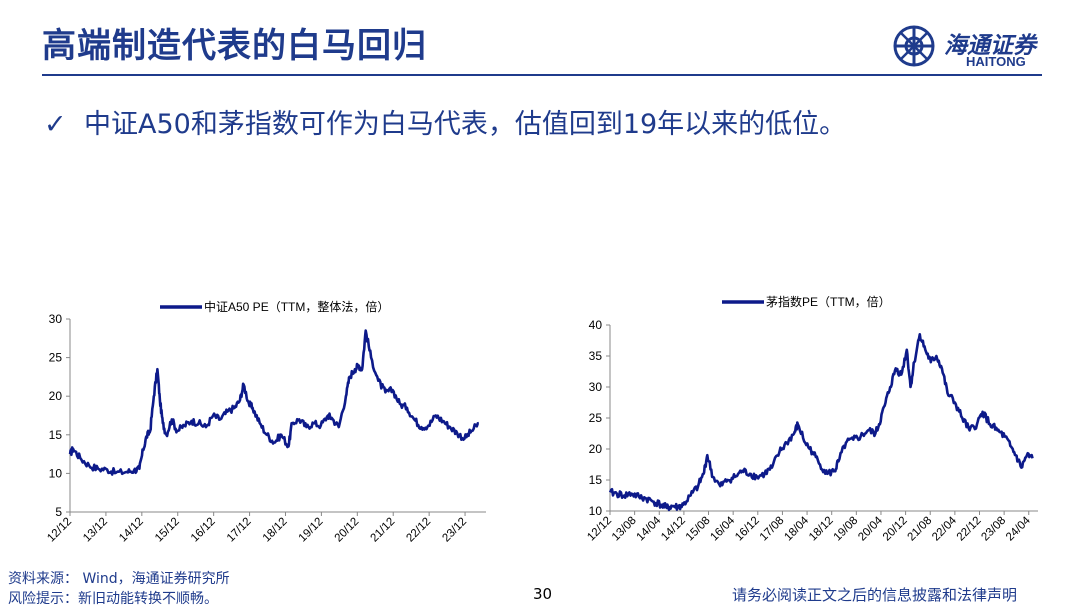 Image resolution: width=1080 pixels, height=608 pixels. Describe the element at coordinates (996, 61) in the screenshot. I see `logo-text-en: HAITONG` at that location.